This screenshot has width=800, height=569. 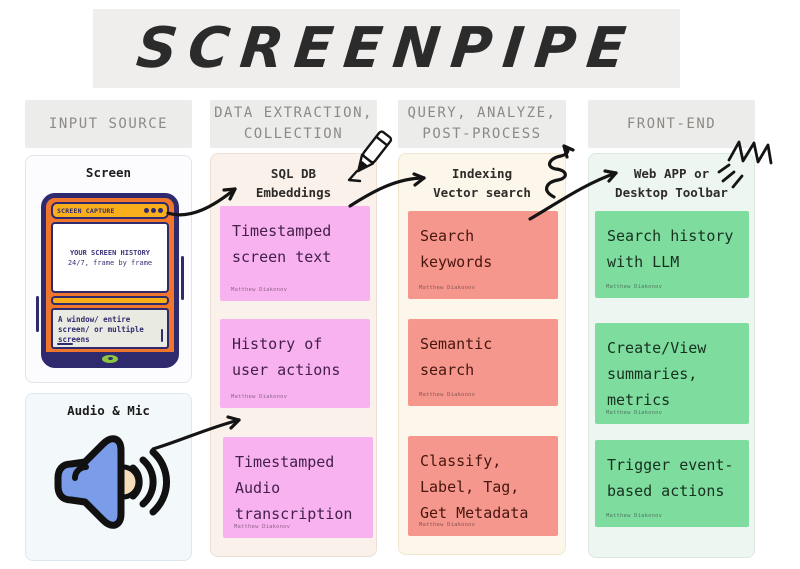 What do you see at coordinates (293, 113) in the screenshot?
I see `header-label: DATA EXTRACTION,` at bounding box center [293, 113].